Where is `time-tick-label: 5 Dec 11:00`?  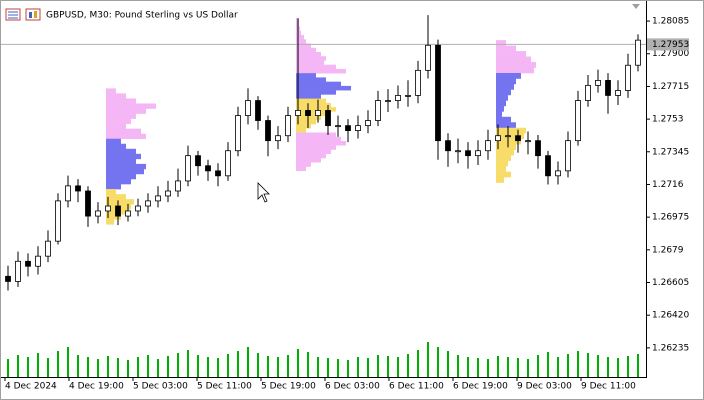 time-tick-label: 5 Dec 11:00 is located at coordinates (224, 387).